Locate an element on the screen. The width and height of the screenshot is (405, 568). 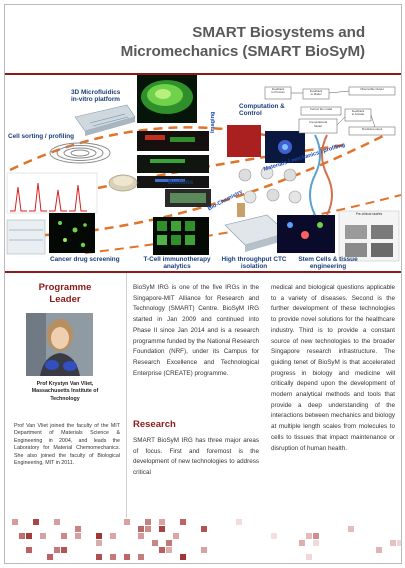
dna-helix-image is located at coordinates (321, 175).